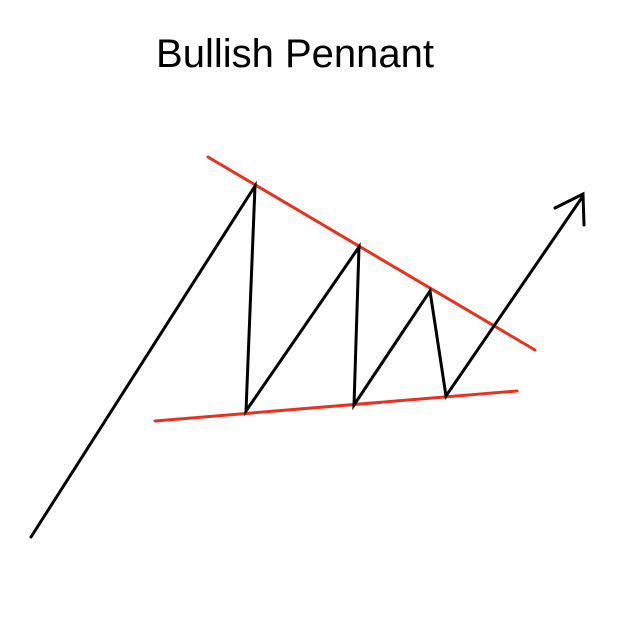 Image resolution: width=625 pixels, height=625 pixels. Describe the element at coordinates (336, 406) in the screenshot. I see `lower-trendline` at that location.